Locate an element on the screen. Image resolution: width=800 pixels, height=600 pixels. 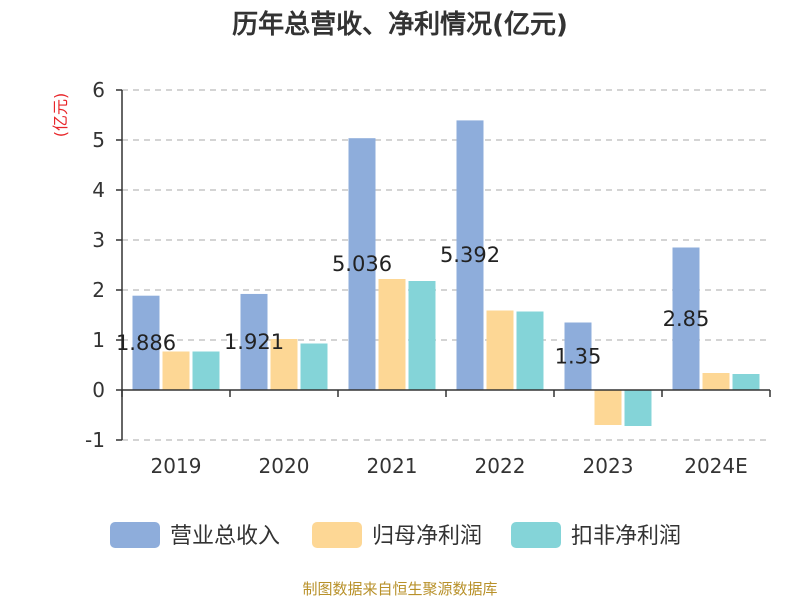
y-tick-label: 6 is located at coordinates (98, 90).